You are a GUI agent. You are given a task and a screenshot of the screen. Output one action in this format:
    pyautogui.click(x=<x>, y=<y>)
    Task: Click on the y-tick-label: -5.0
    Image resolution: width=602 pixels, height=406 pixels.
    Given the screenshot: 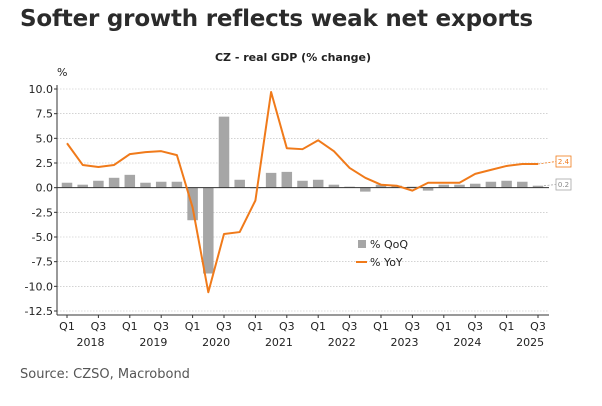 What is the action you would take?
    pyautogui.click(x=42, y=237)
    